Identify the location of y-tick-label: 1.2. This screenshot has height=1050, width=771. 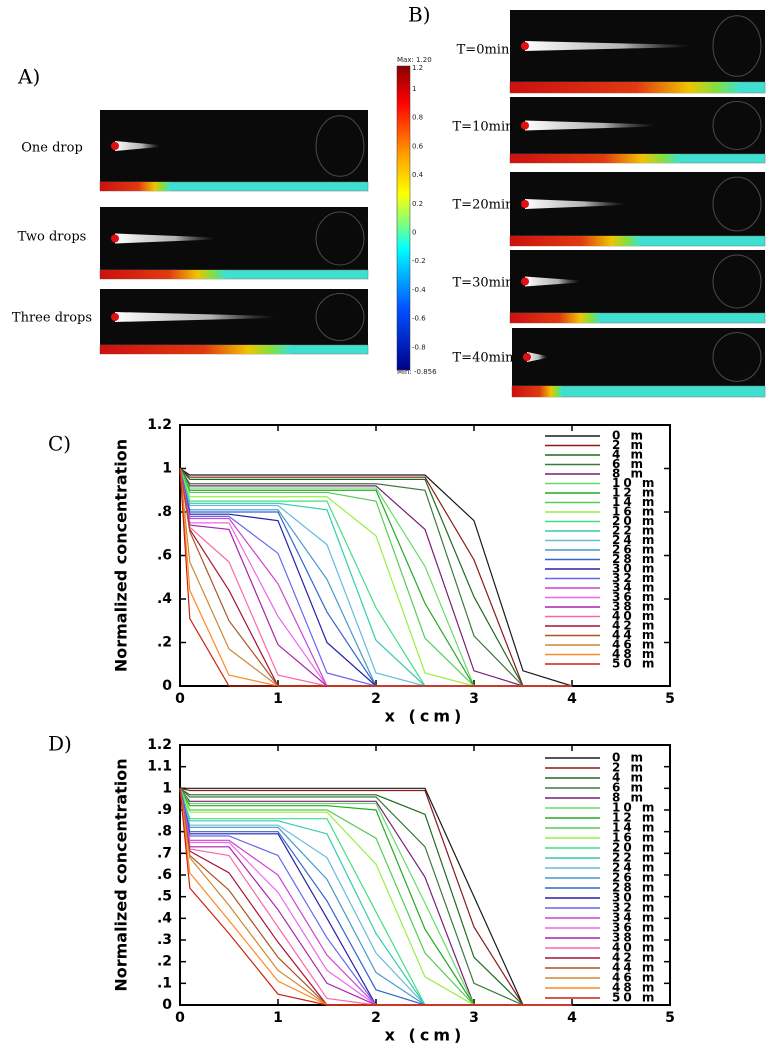
(159, 745).